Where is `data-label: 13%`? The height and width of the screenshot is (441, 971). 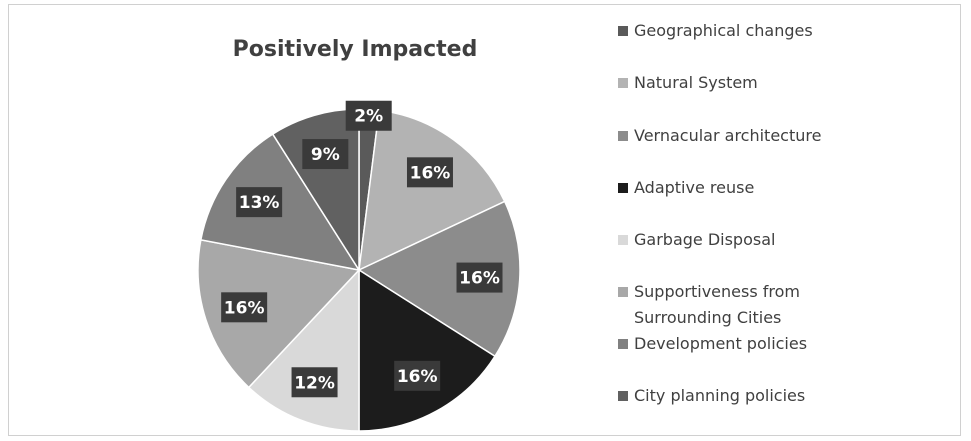
data-label: 13% is located at coordinates (259, 203).